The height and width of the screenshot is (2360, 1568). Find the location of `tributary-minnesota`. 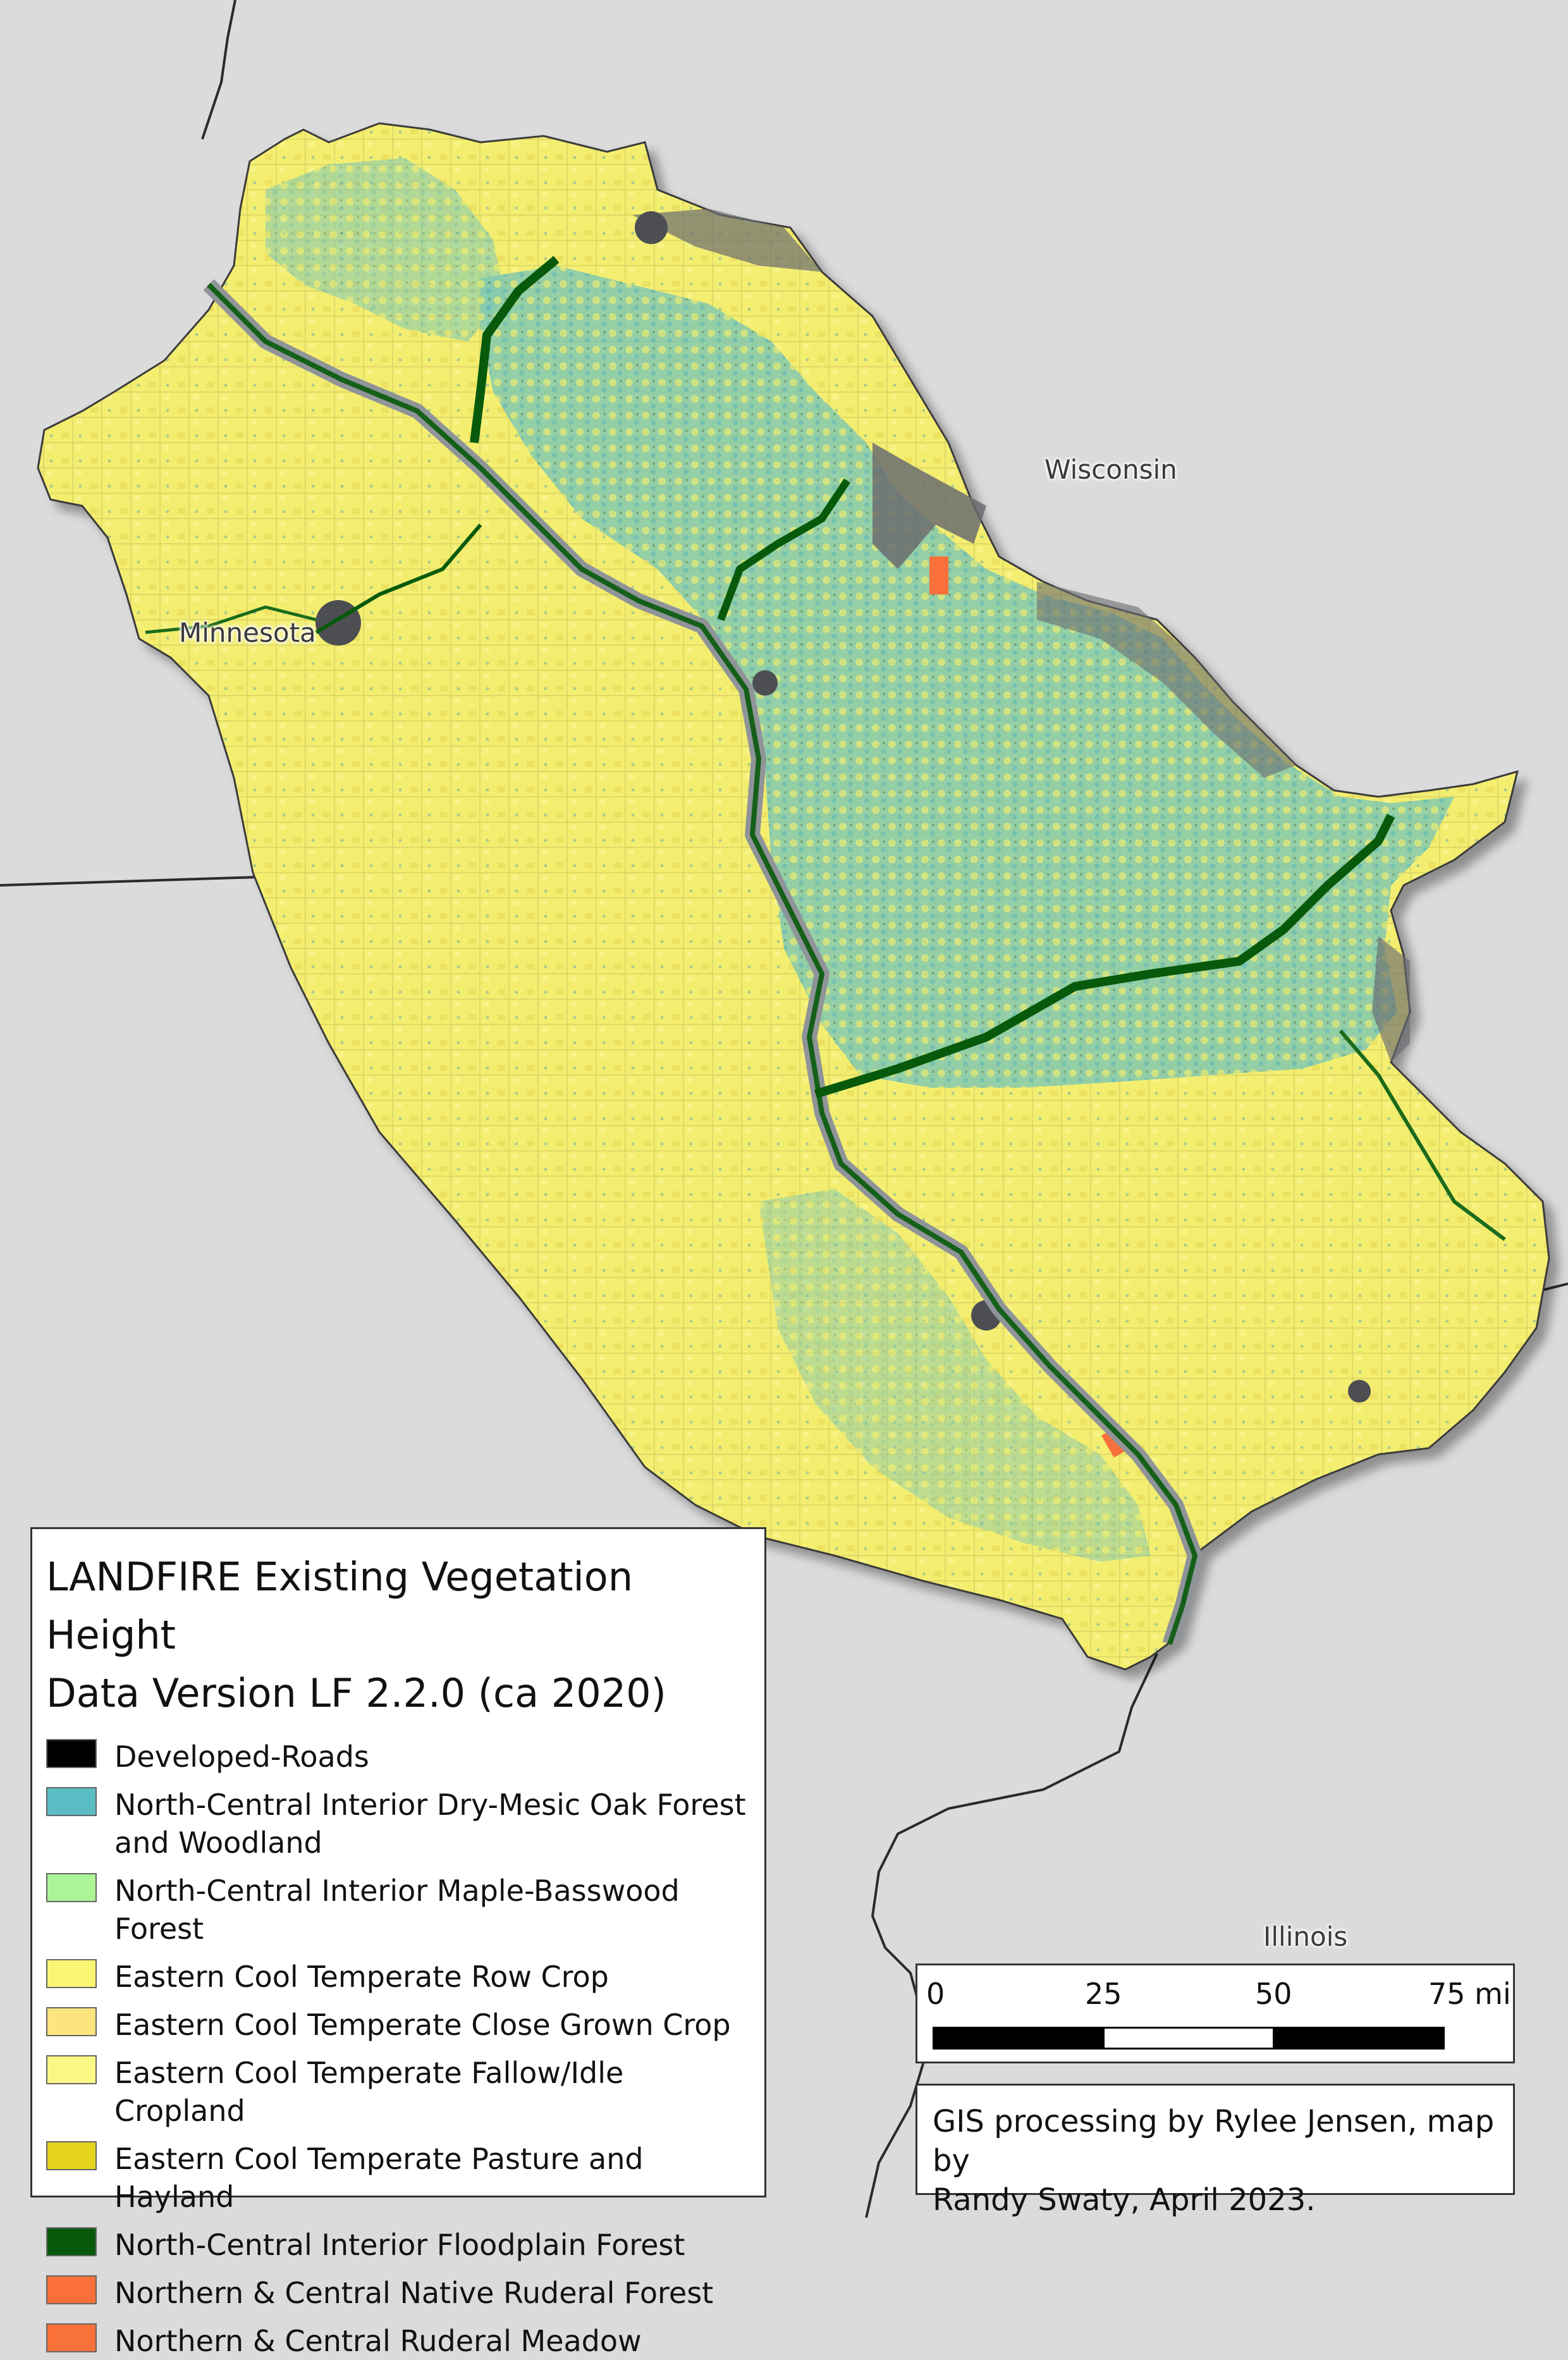

tributary-minnesota is located at coordinates (231, 619).